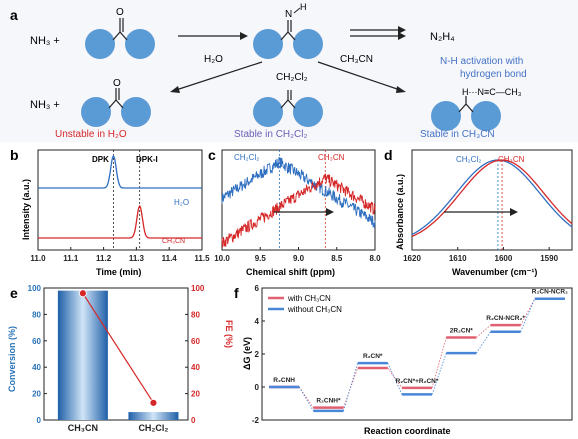 The width and height of the screenshot is (578, 439). What do you see at coordinates (462, 331) in the screenshot?
I see `state-label-f-4: 2R₂CN*` at bounding box center [462, 331].